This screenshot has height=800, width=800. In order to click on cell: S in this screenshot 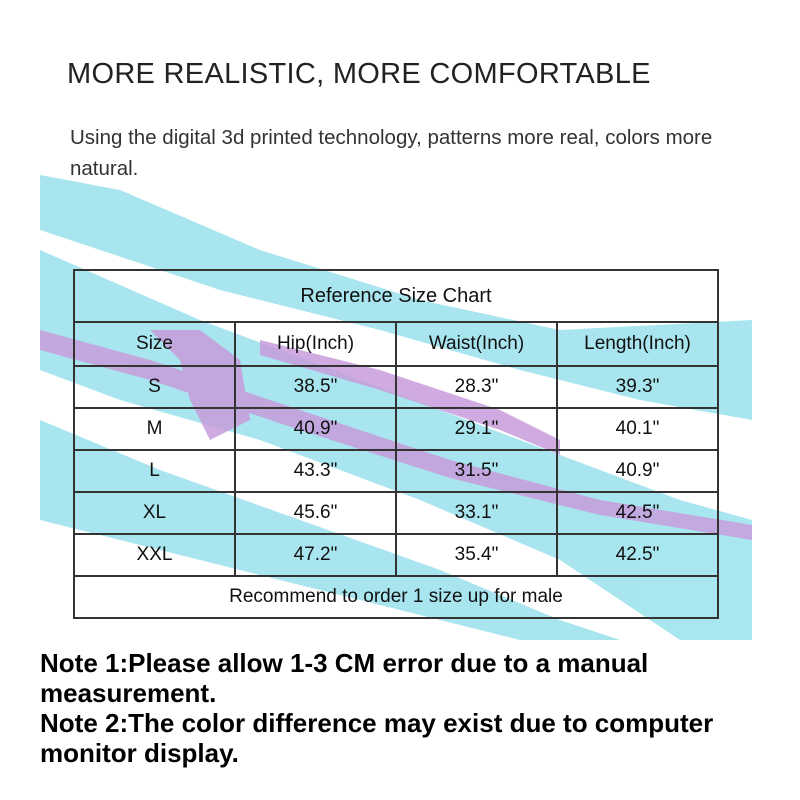, I will do `click(154, 387)`.